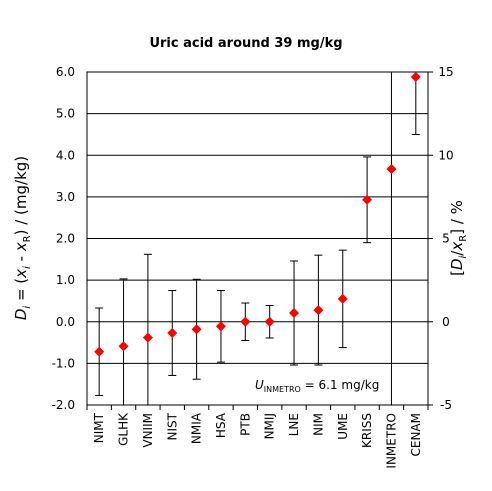  I want to click on y-axis-label-left: Di = (xi - xR) / (mg/kg), so click(22, 238).